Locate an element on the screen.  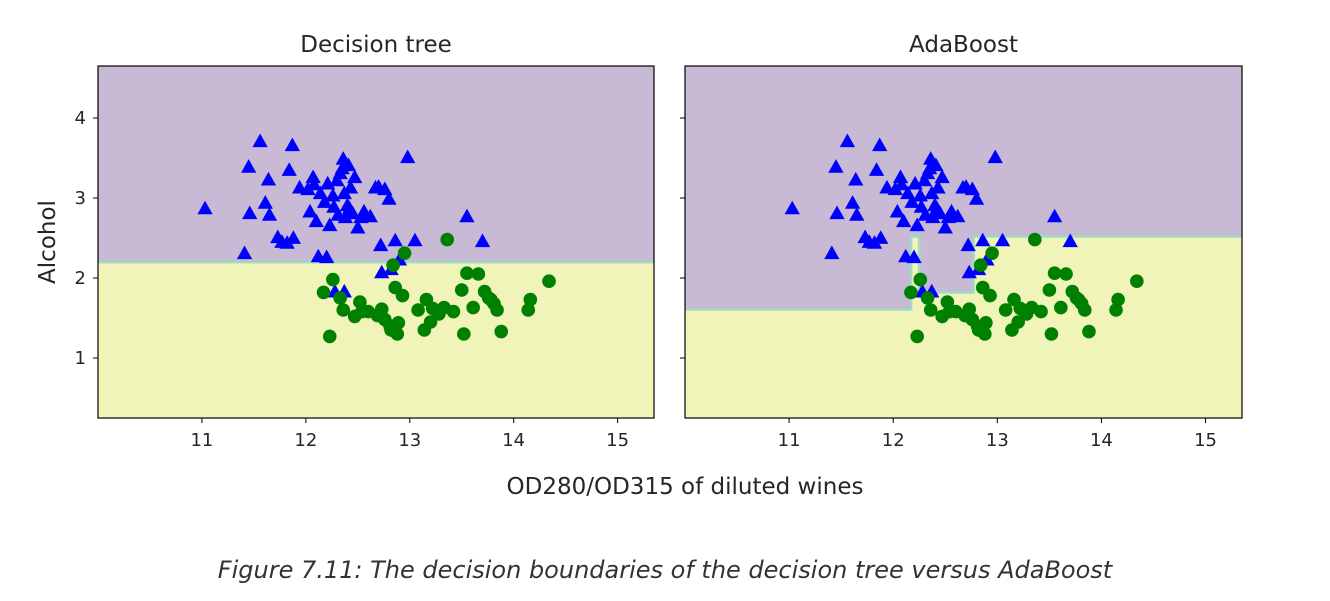
y-axis-label: Alcohol is located at coordinates (48, 242).